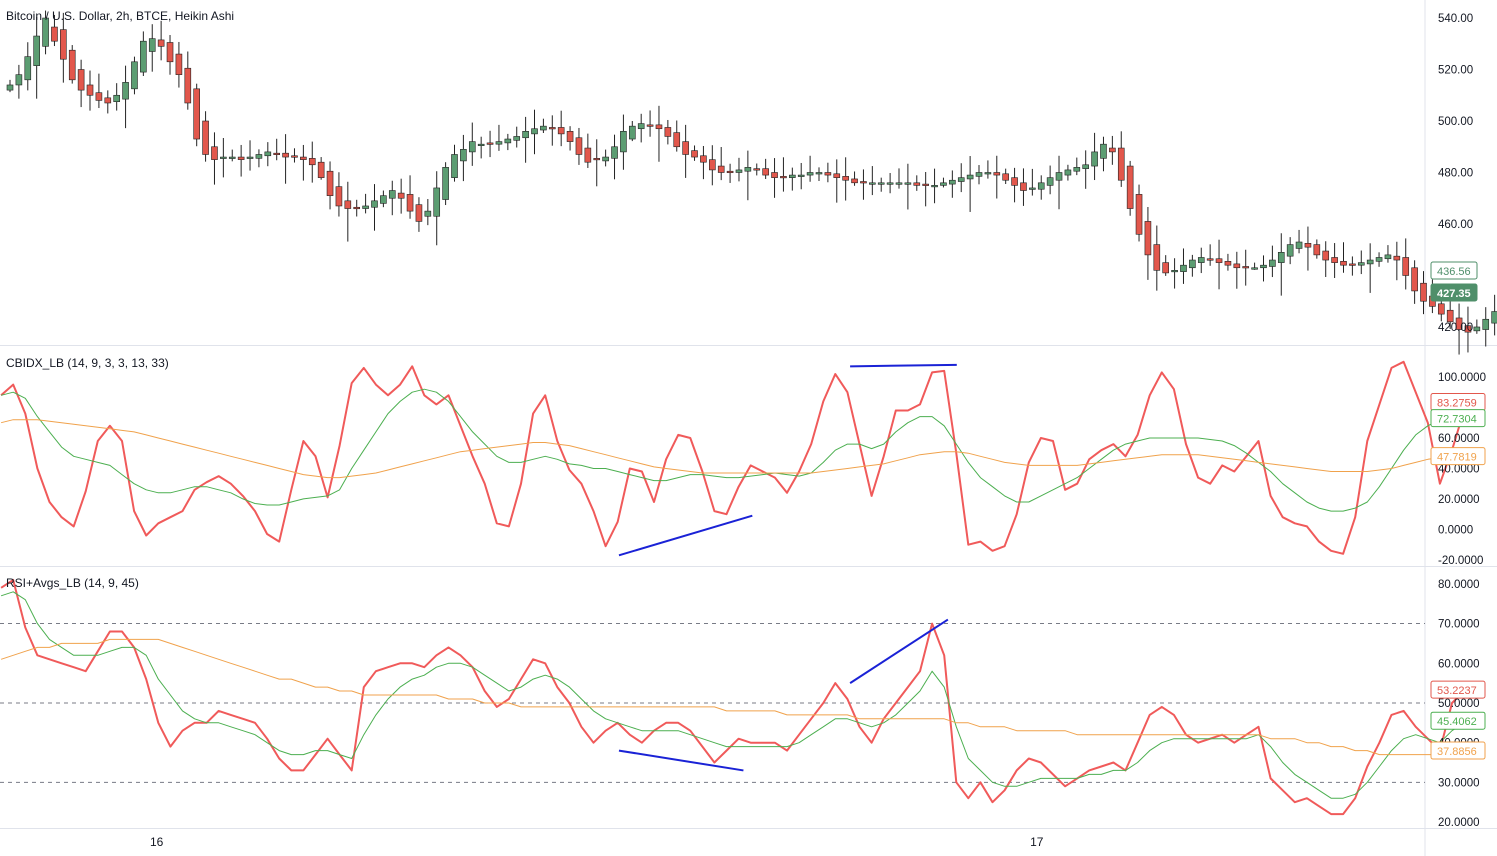  What do you see at coordinates (1457, 722) in the screenshot?
I see `indicator-last-value-label: 45.4062` at bounding box center [1457, 722].